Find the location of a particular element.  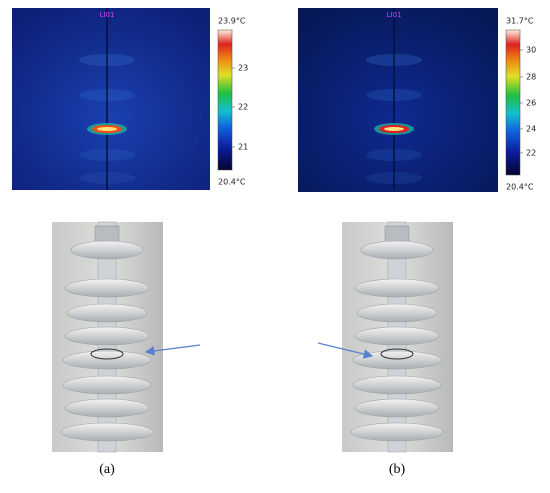

caption: (b) is located at coordinates (397, 469).